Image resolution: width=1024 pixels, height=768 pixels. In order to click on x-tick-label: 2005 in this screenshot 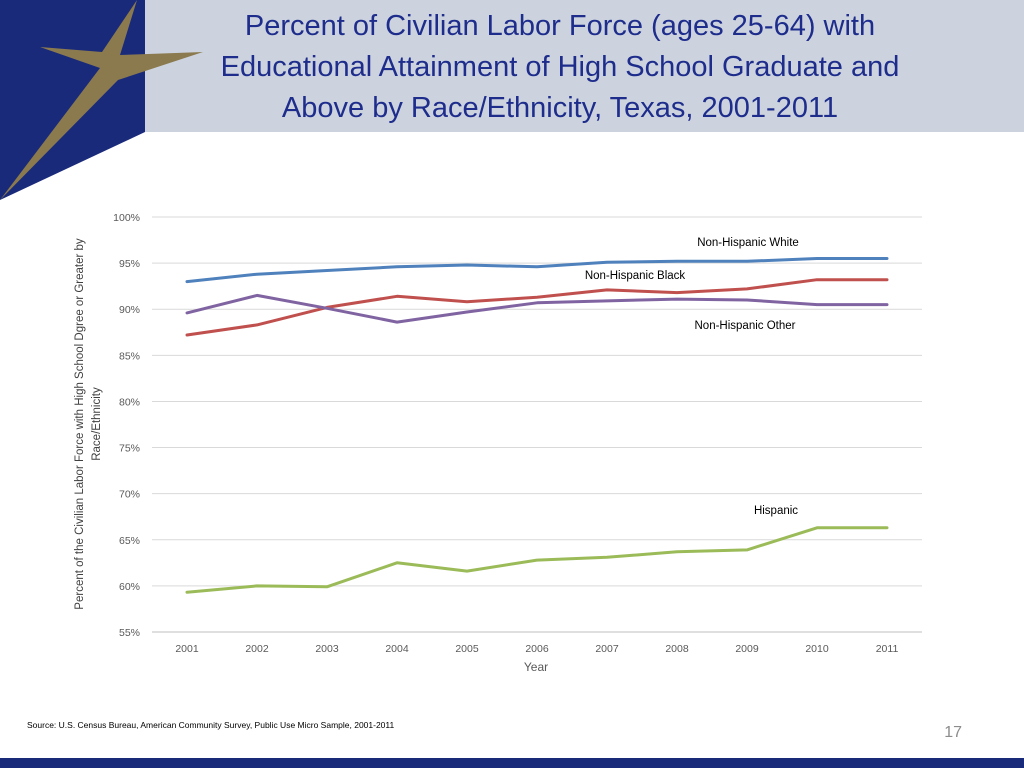, I will do `click(467, 649)`.